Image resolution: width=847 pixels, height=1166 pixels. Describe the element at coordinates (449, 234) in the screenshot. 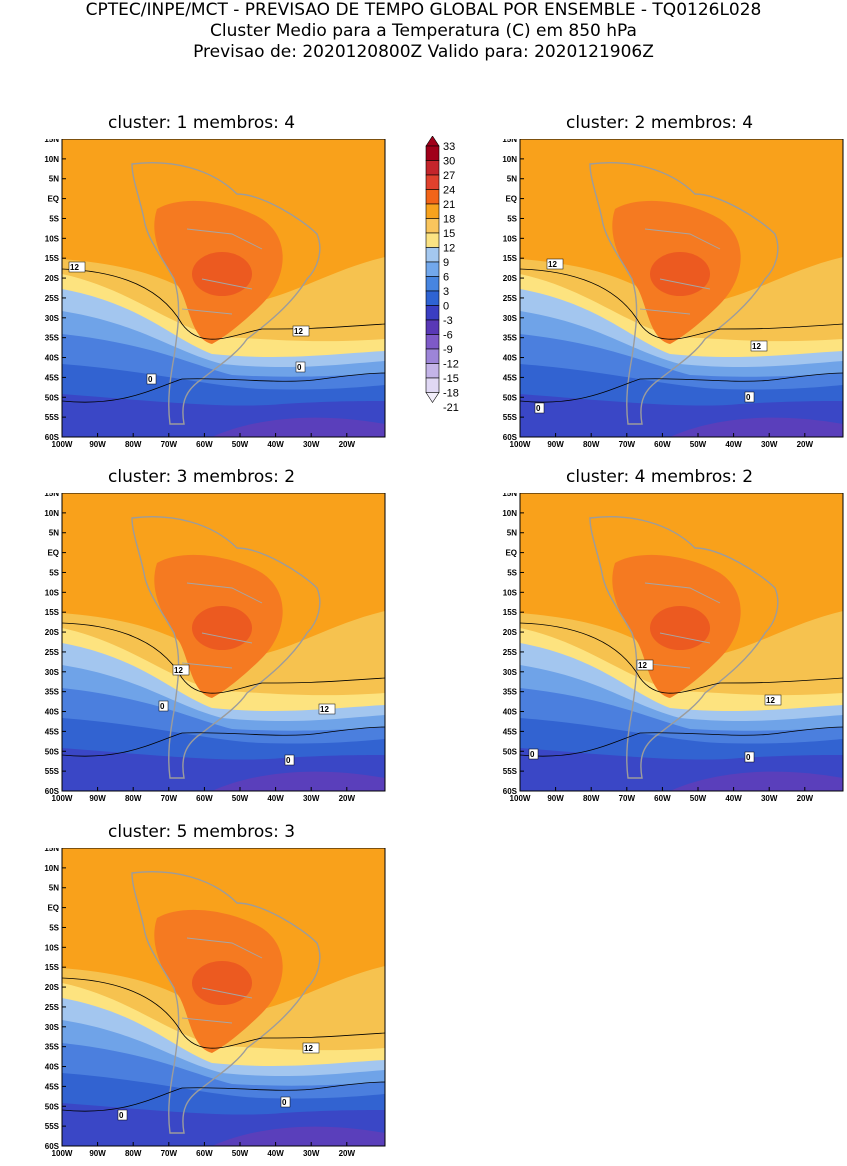

I see `colorbar-label: 15` at that location.